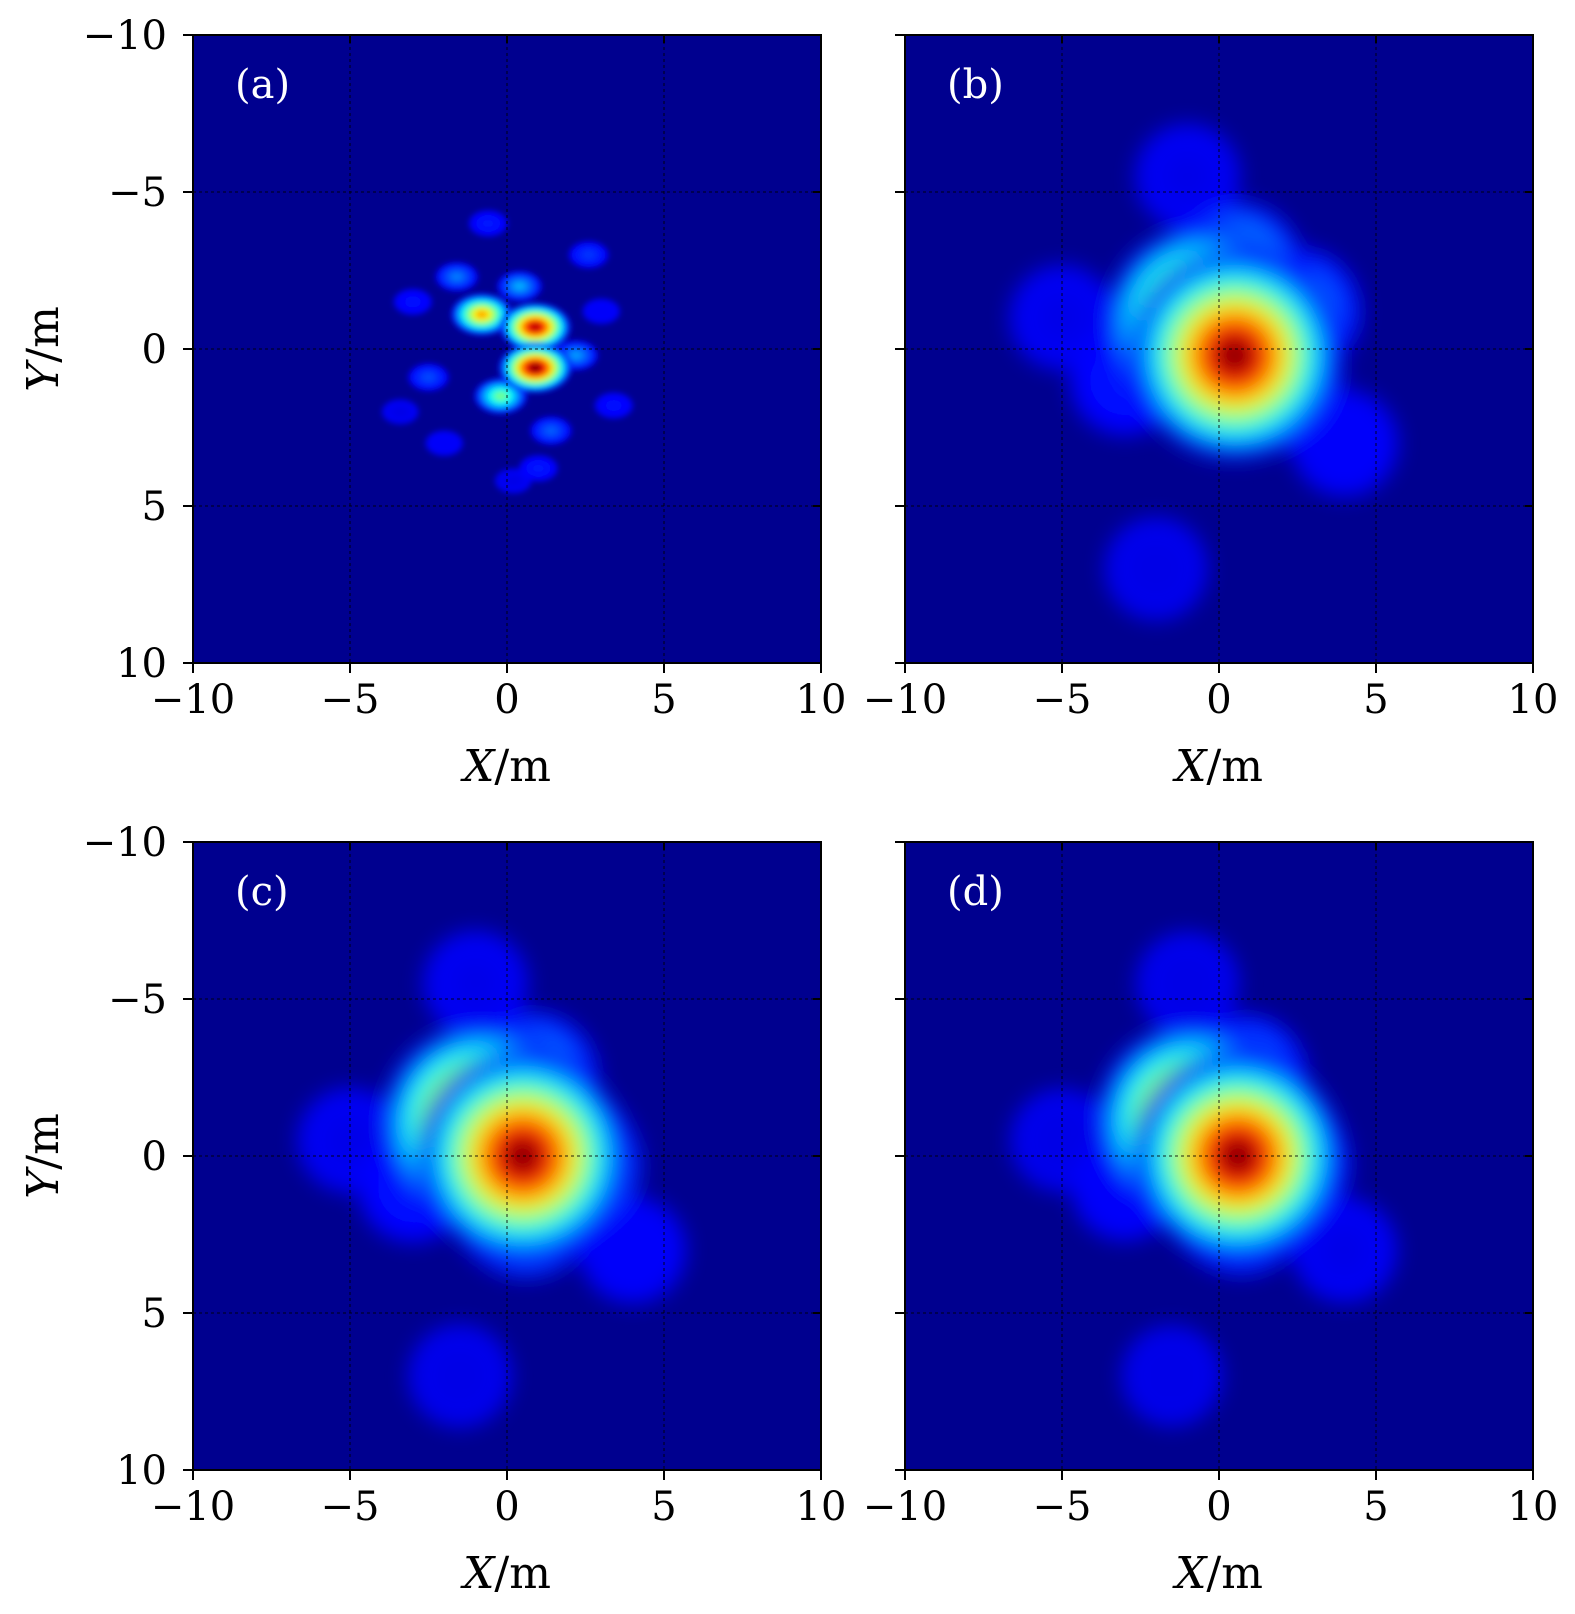 Image resolution: width=1575 pixels, height=1614 pixels. Describe the element at coordinates (262, 892) in the screenshot. I see `panel-label: (c)` at that location.